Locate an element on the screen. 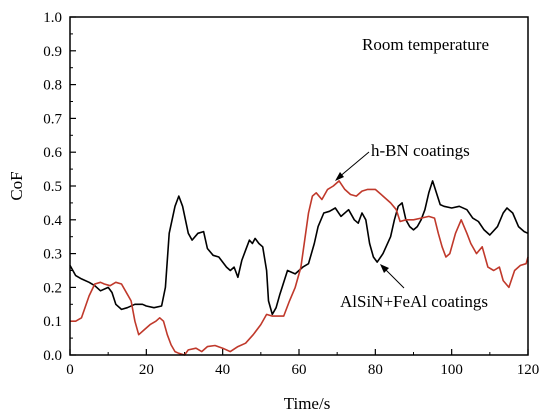  alsin-label: AlSiN+FeAl coatings is located at coordinates (414, 301).